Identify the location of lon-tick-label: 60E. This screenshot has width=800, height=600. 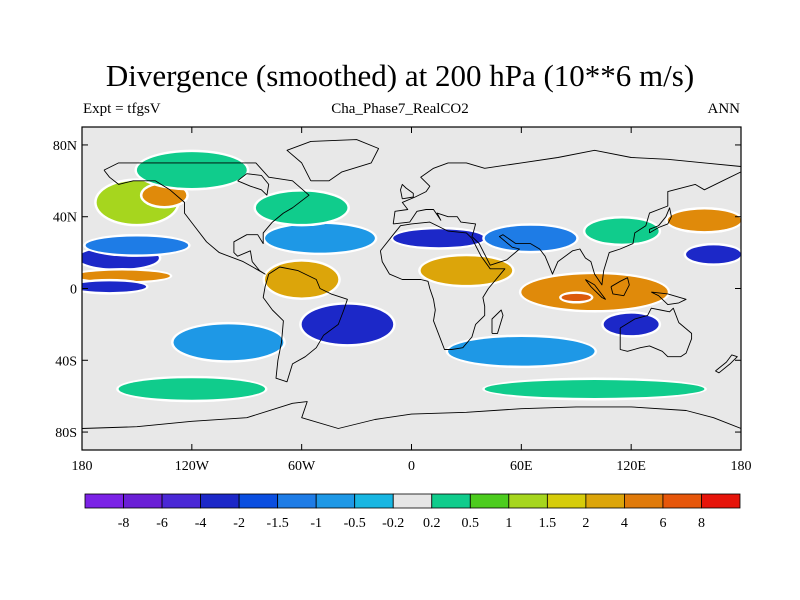
(521, 466).